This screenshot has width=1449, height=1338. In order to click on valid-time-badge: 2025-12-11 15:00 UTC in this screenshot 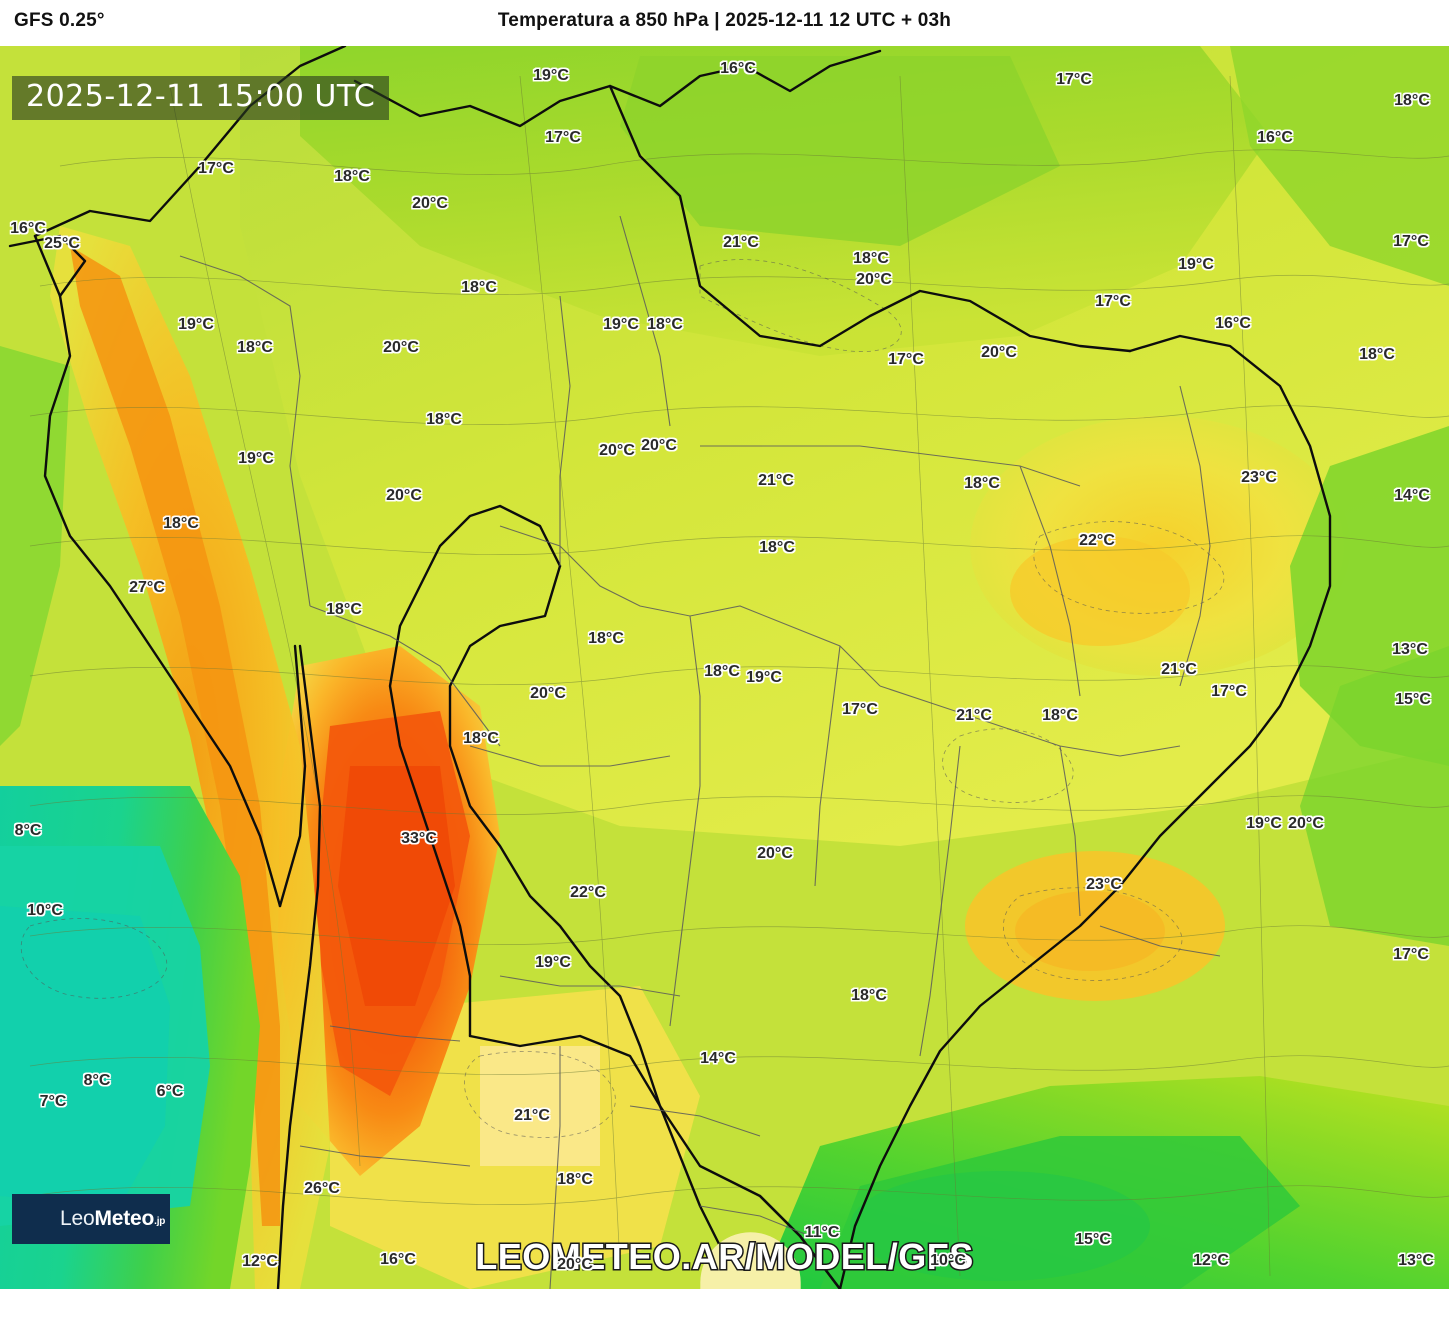, I will do `click(201, 98)`.